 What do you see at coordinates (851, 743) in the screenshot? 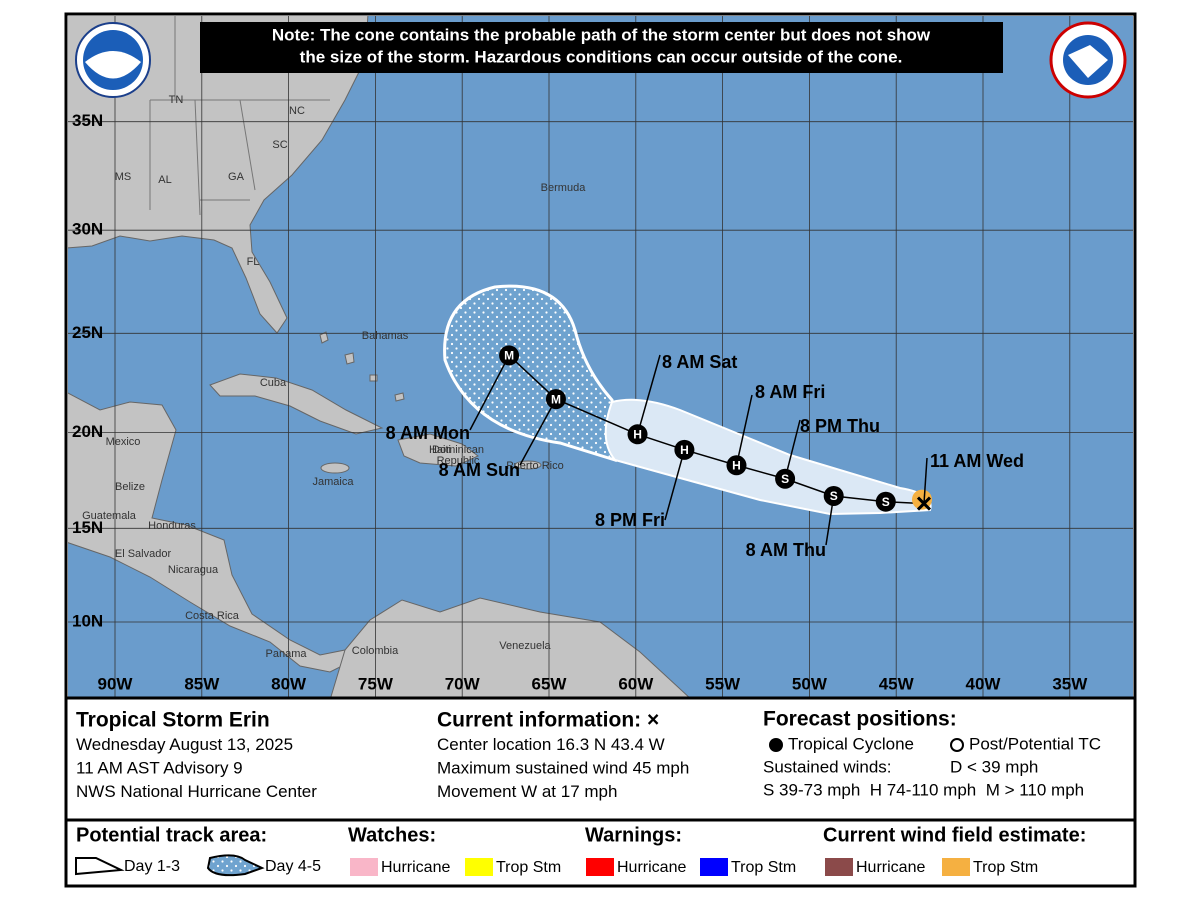
I see `info-line: Tropical Cyclone` at bounding box center [851, 743].